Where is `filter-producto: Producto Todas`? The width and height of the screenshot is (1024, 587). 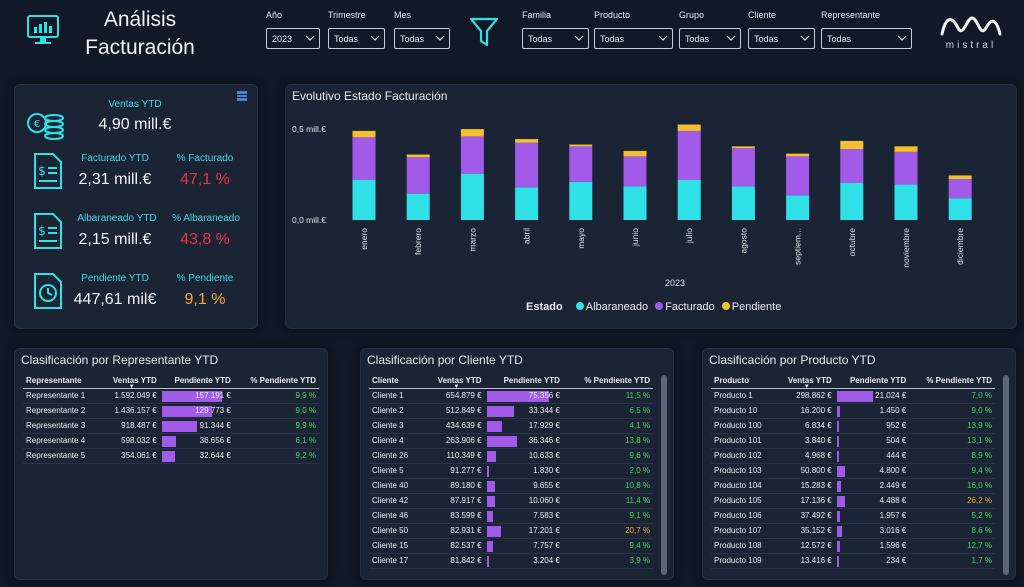
filter-producto: Producto Todas is located at coordinates (633, 29).